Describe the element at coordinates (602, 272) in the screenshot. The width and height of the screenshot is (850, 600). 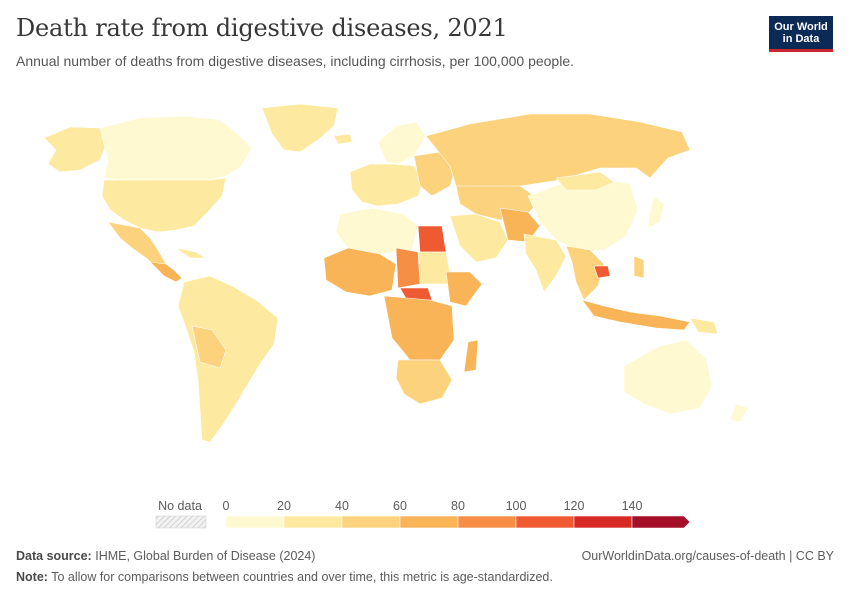
I see `cambodia-region` at that location.